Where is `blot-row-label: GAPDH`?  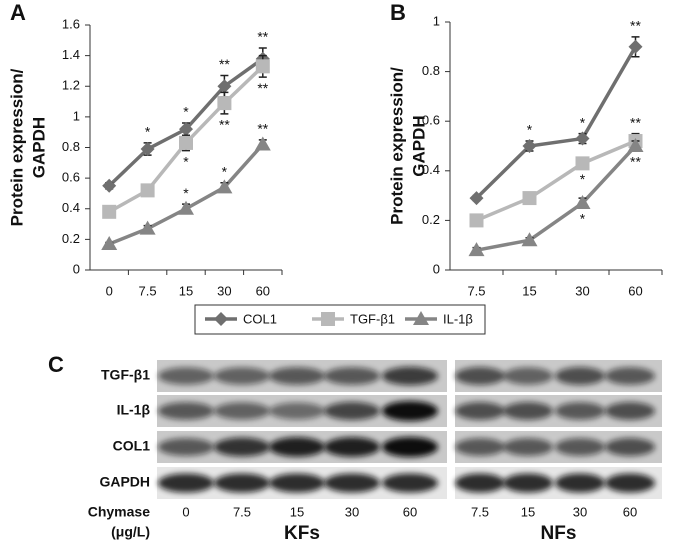
blot-row-label: GAPDH is located at coordinates (124, 482).